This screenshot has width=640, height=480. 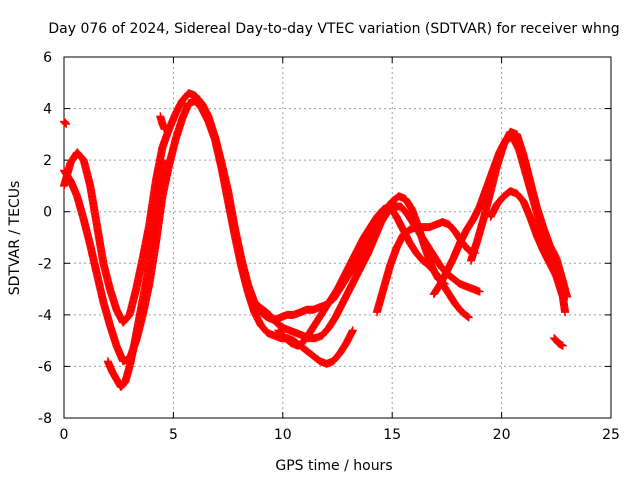 What do you see at coordinates (47, 161) in the screenshot?
I see `y-tick-label: 2` at bounding box center [47, 161].